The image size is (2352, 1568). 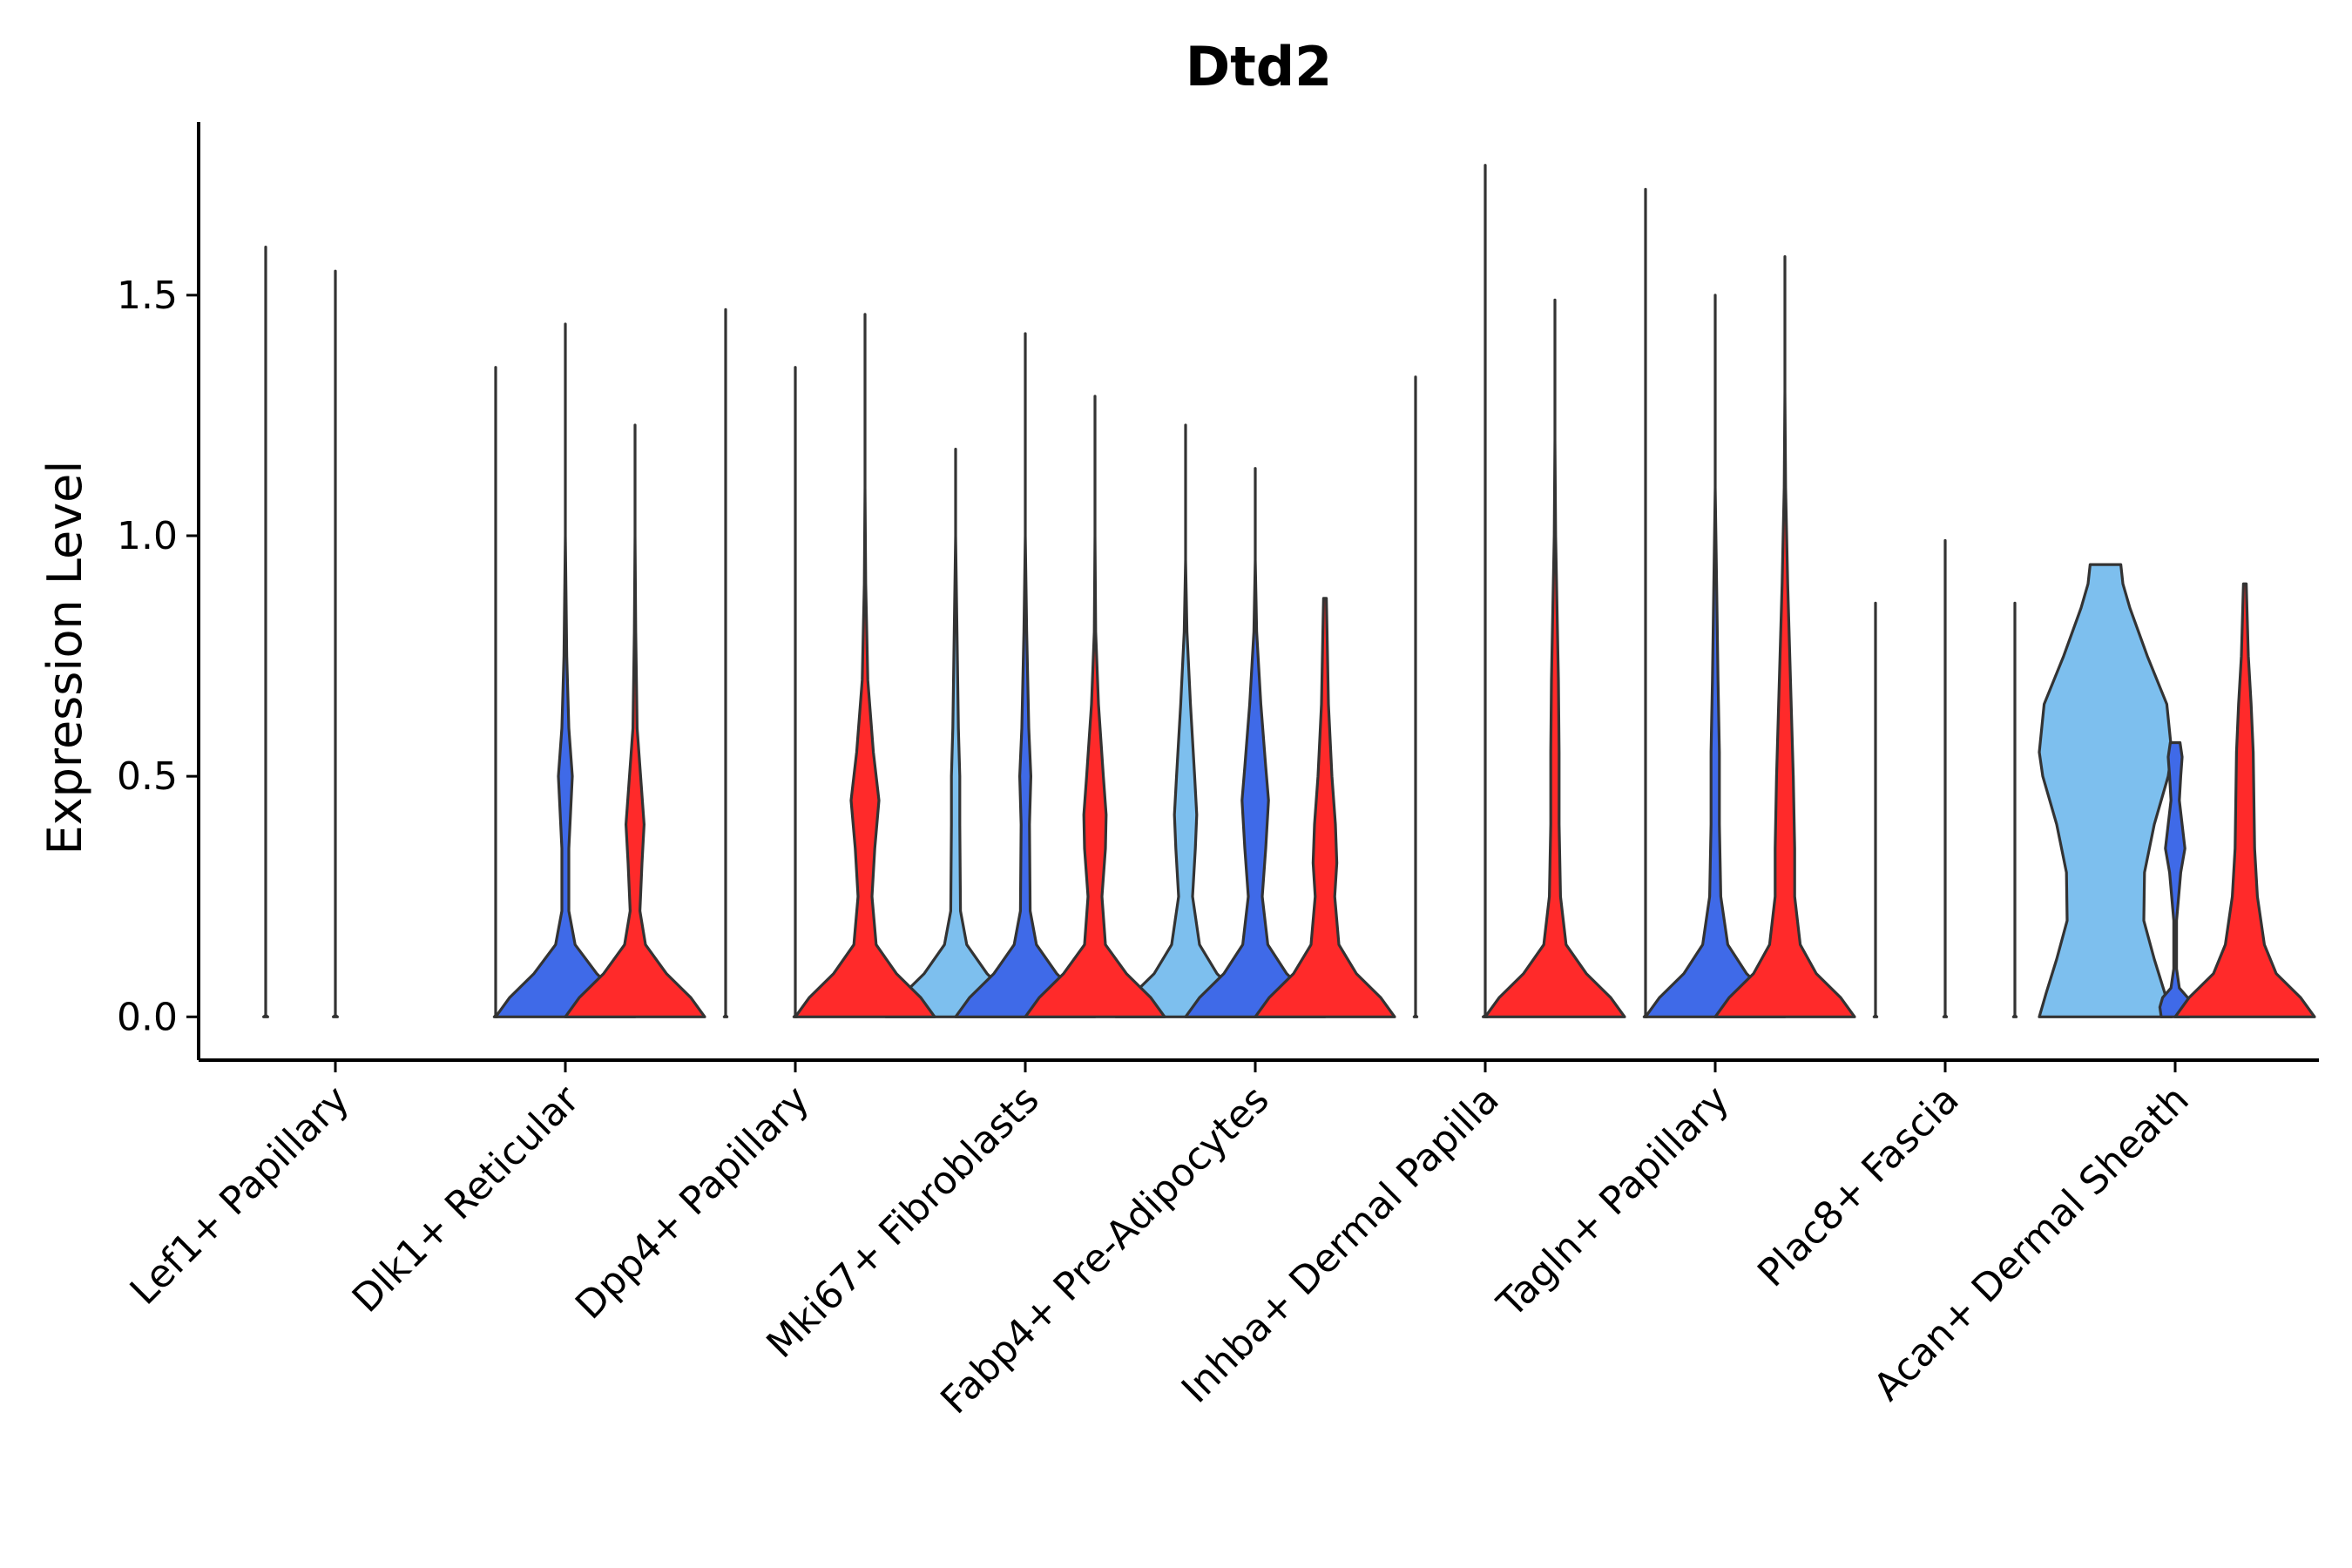 What do you see at coordinates (158, 657) in the screenshot?
I see `y-ticks: 0.0 0.5 1.0 1.5` at bounding box center [158, 657].